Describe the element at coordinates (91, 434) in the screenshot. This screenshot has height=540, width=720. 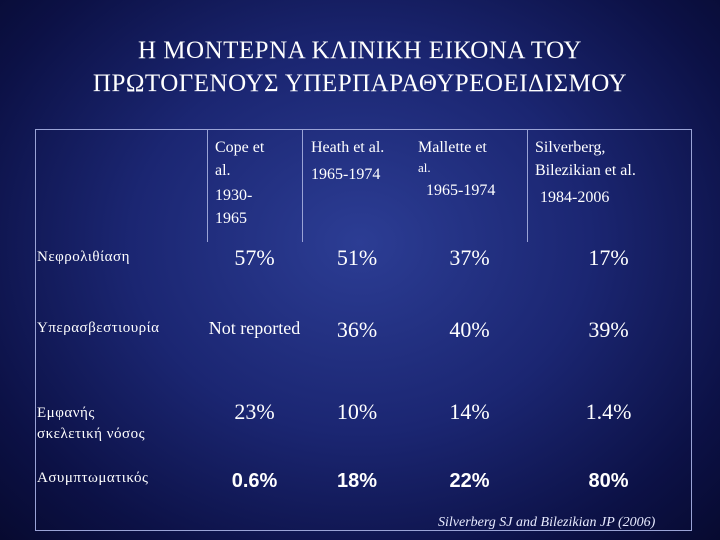
I see `row-label-text: σκελετική νόσος` at that location.